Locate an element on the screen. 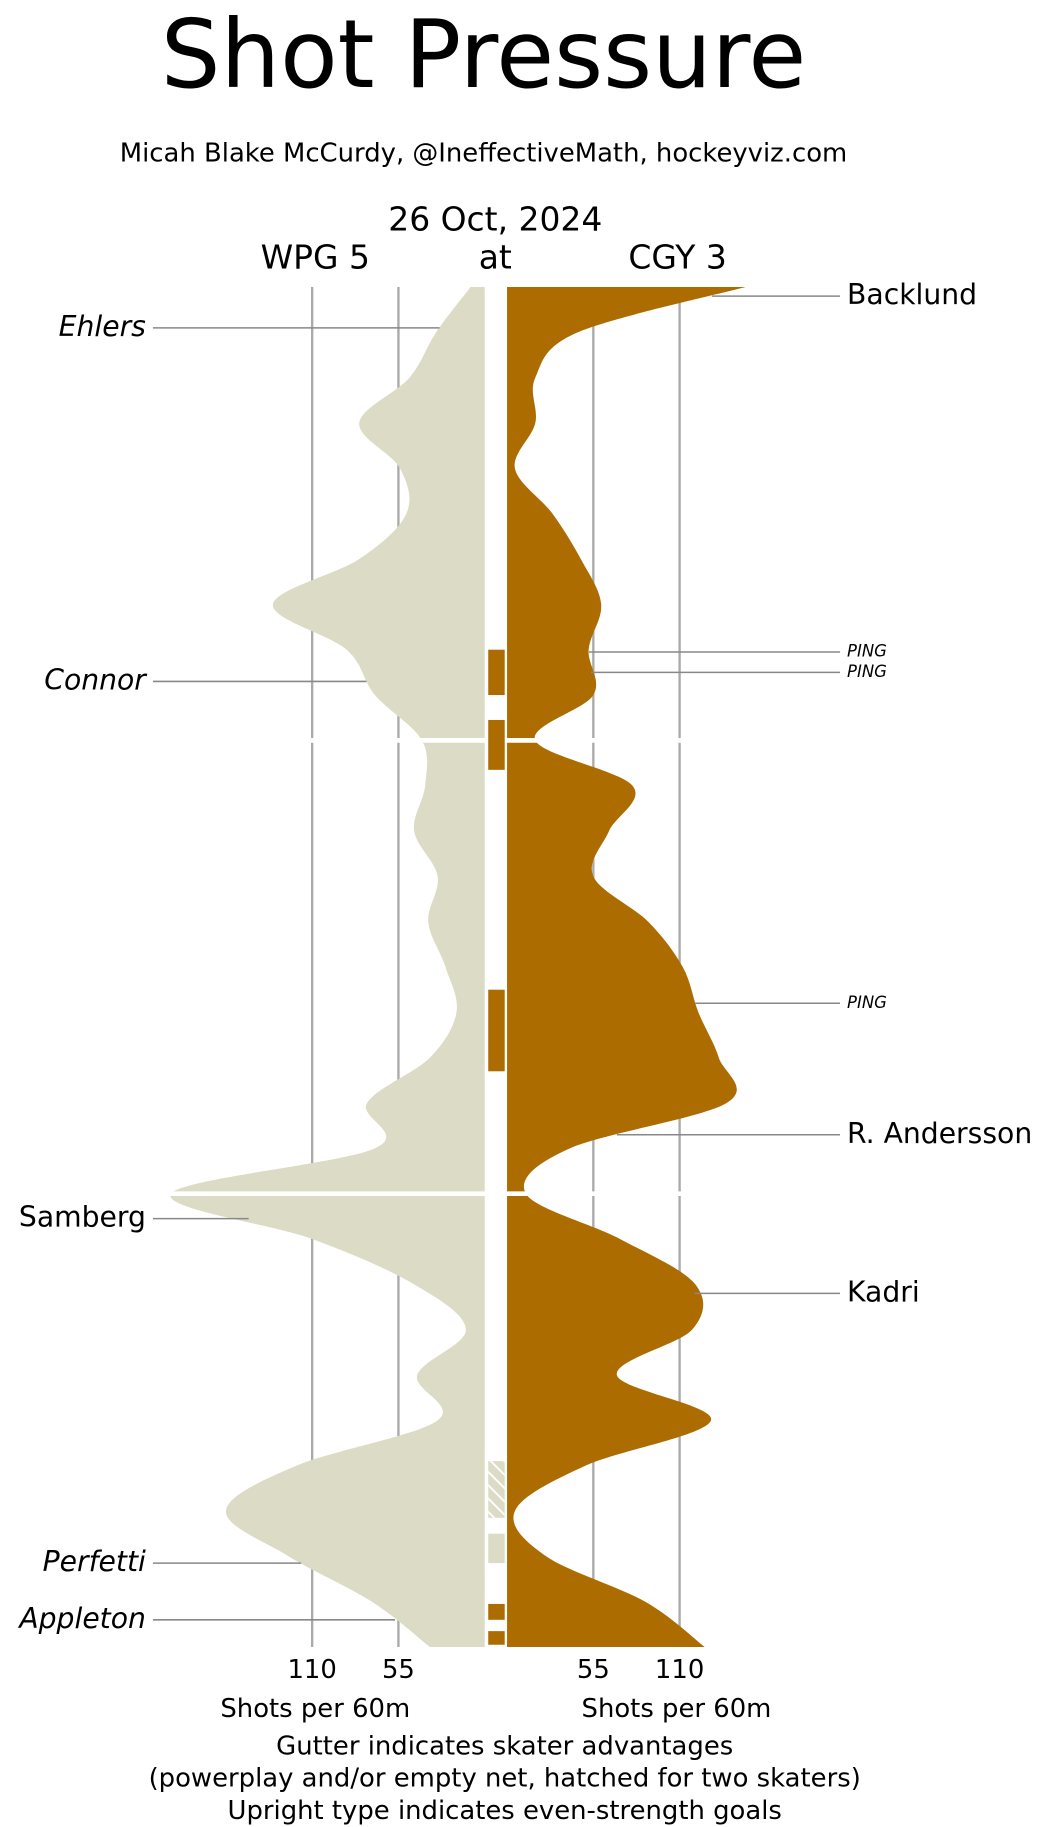 This screenshot has width=1040, height=1827. goal-label: Kadri is located at coordinates (883, 1291).